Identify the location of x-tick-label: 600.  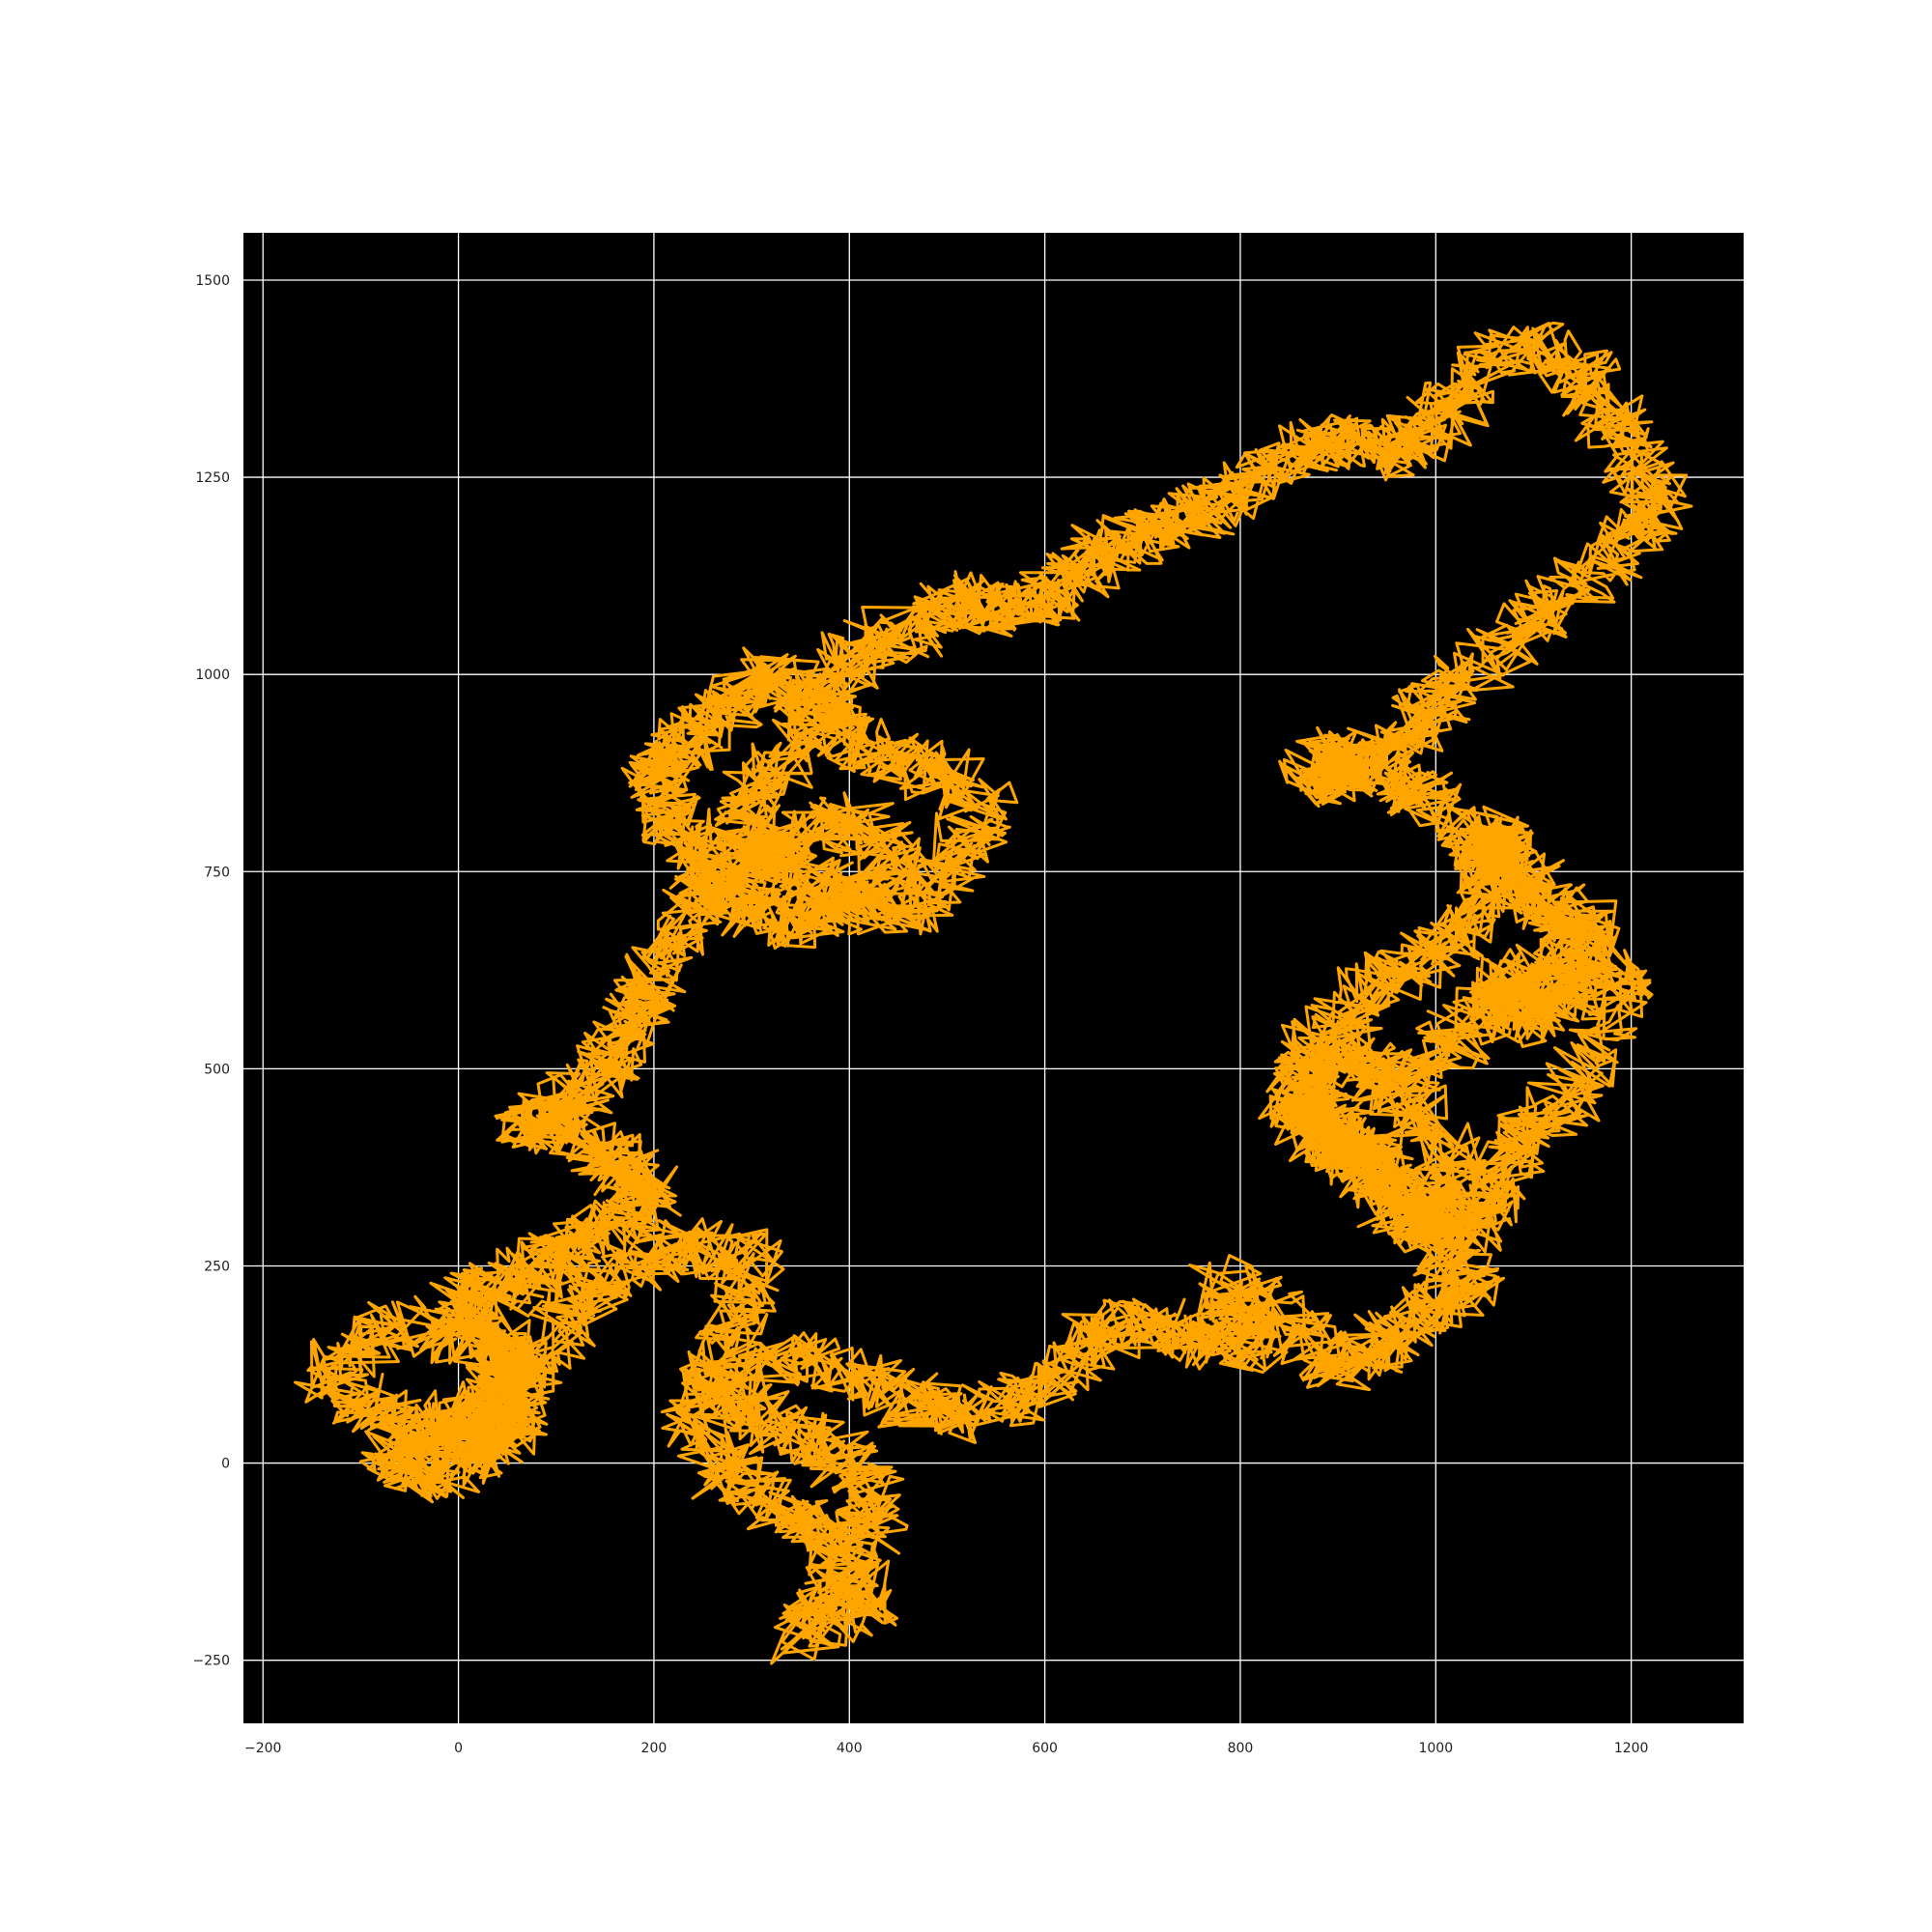
(1045, 1748).